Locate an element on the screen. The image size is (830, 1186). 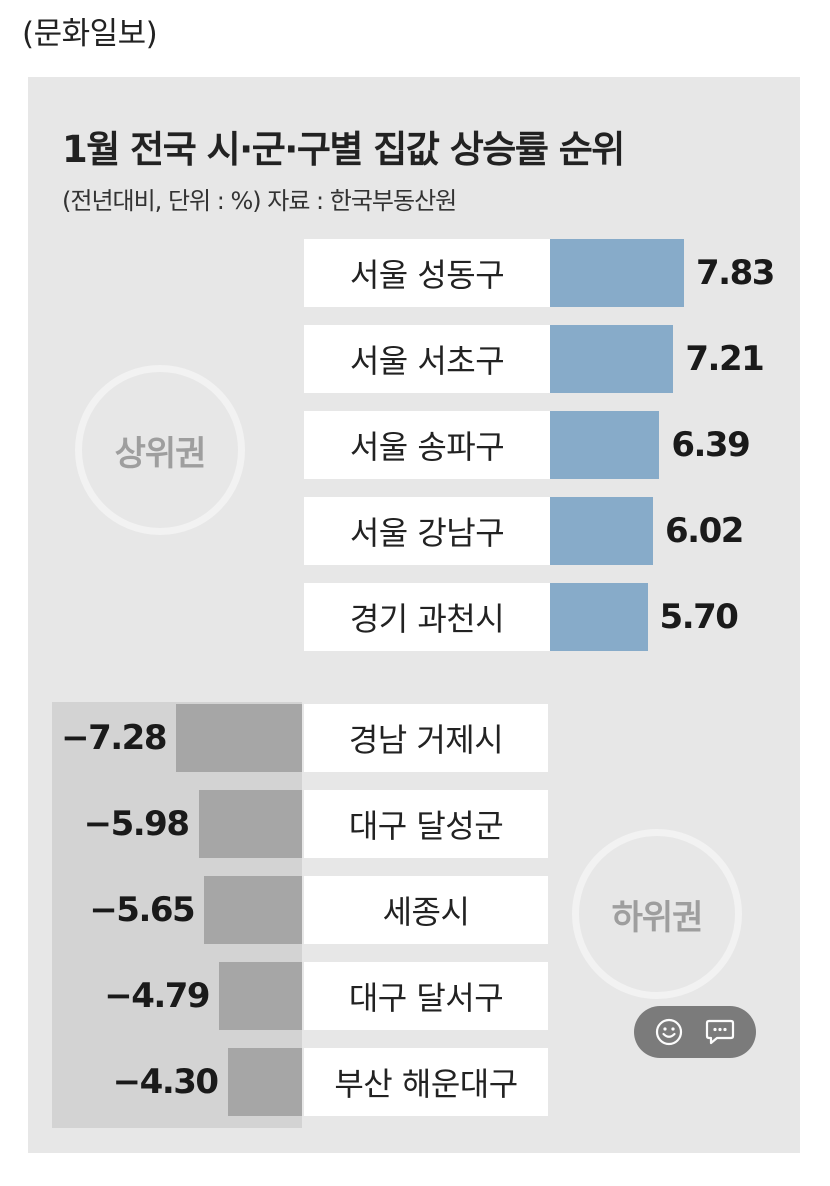
top-bar-value-label: 6.39 is located at coordinates (710, 445).